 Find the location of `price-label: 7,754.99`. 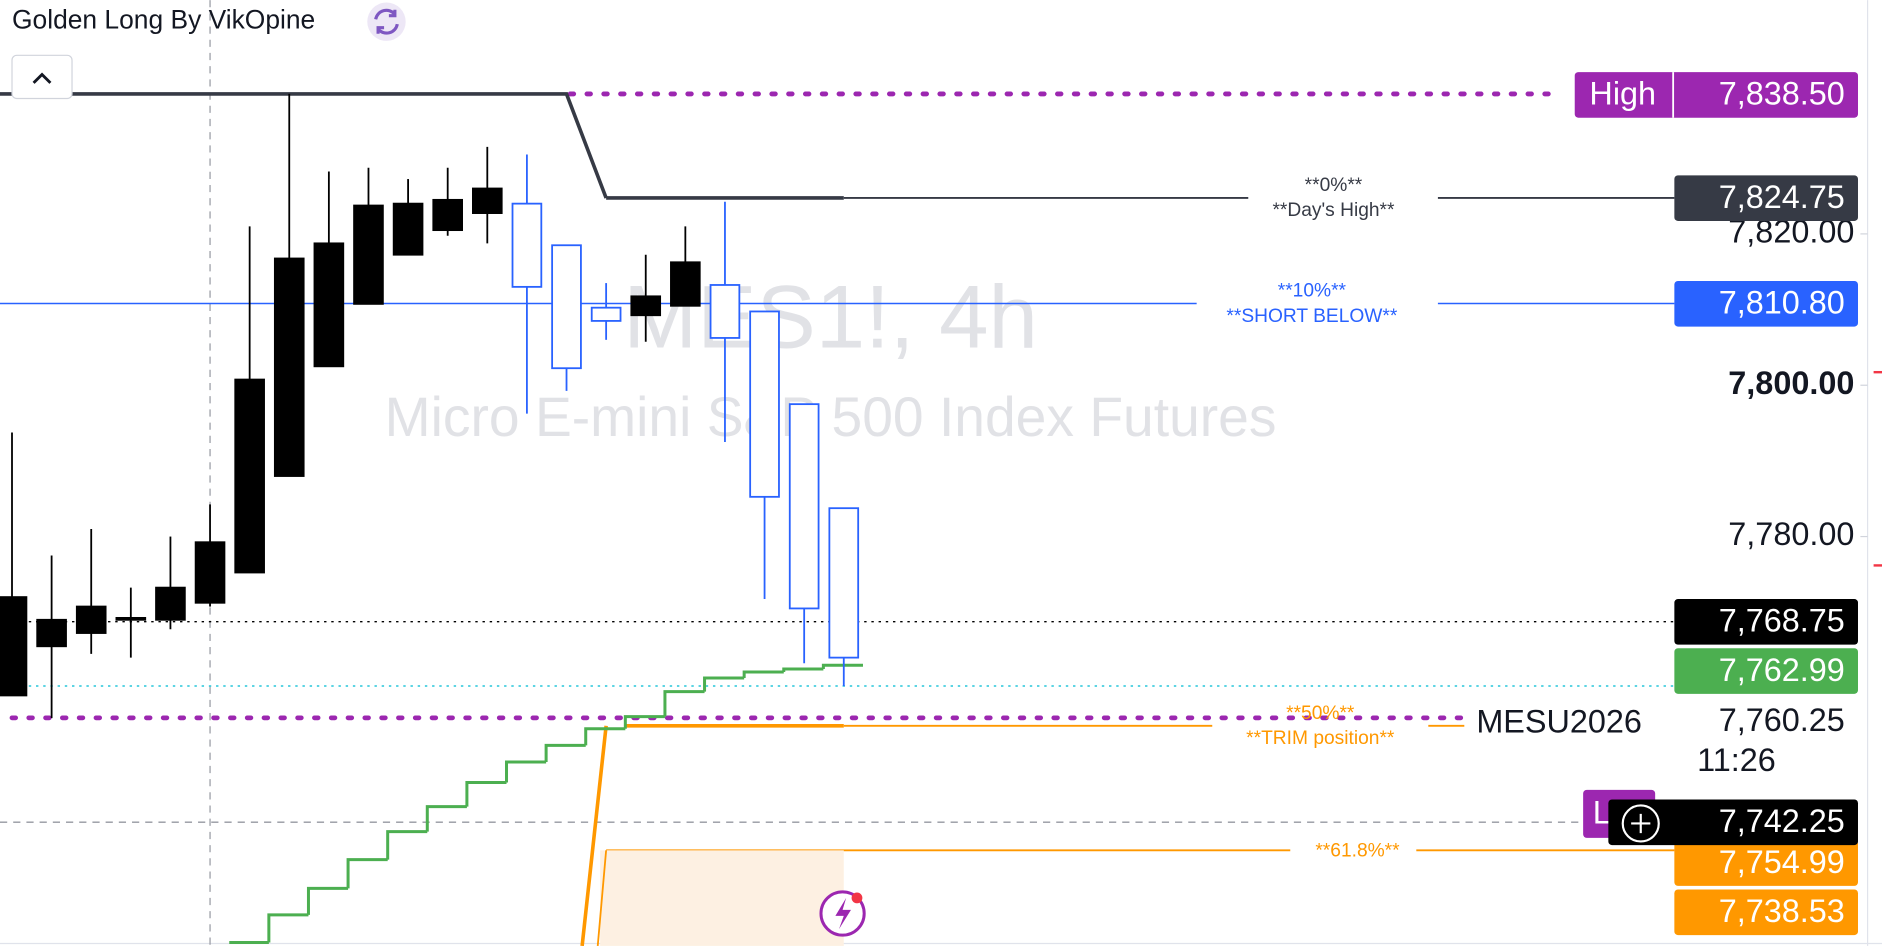

price-label: 7,754.99 is located at coordinates (1782, 862).